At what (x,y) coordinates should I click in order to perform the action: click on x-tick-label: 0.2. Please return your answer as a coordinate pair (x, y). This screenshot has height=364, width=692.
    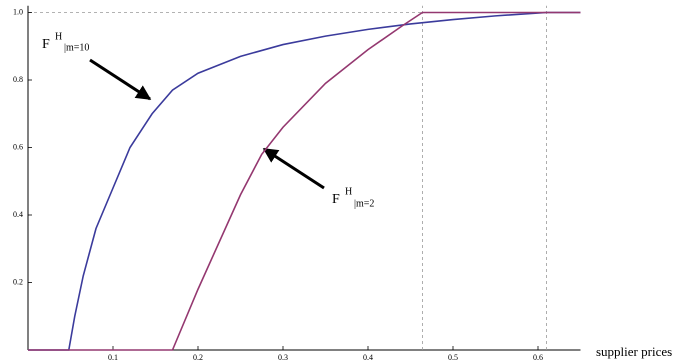
    Looking at the image, I should click on (198, 357).